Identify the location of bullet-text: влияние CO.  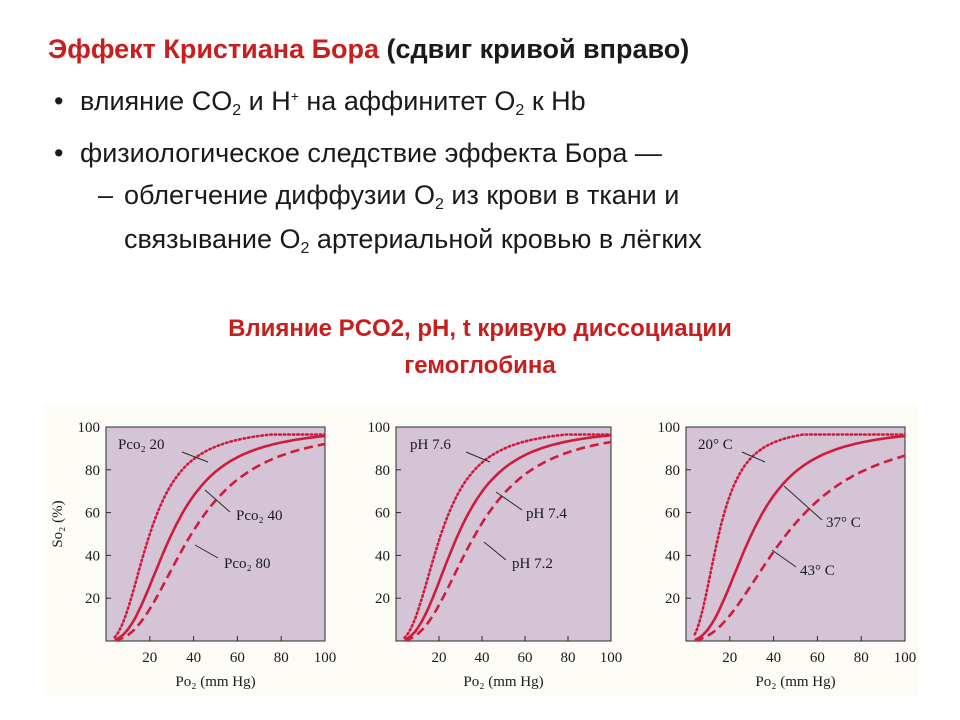
(156, 101).